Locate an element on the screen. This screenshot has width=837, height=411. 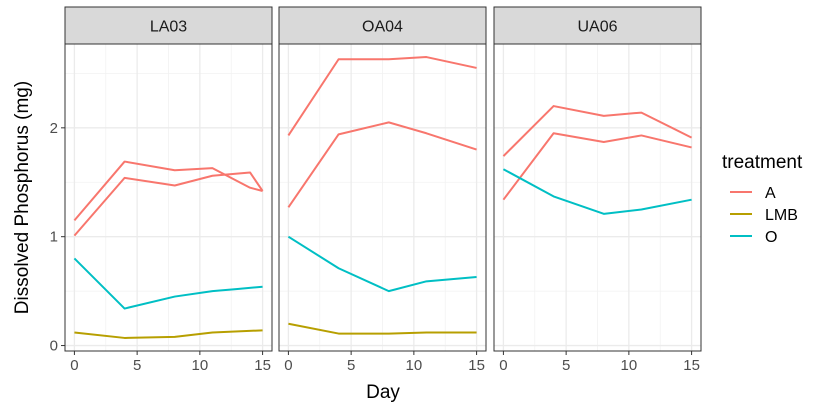
legend-label-a: A is located at coordinates (770, 193).